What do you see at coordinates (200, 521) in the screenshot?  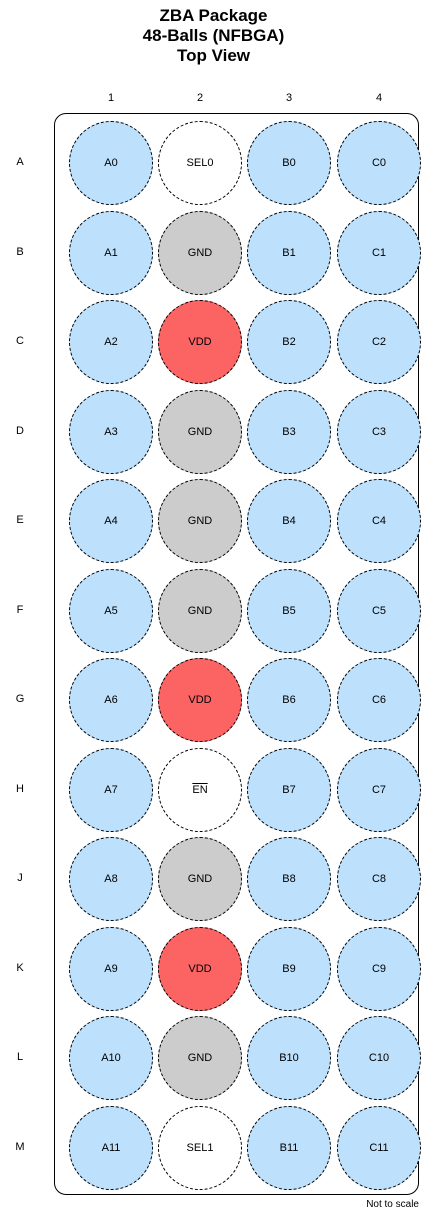 I see `ball-E2: GND` at bounding box center [200, 521].